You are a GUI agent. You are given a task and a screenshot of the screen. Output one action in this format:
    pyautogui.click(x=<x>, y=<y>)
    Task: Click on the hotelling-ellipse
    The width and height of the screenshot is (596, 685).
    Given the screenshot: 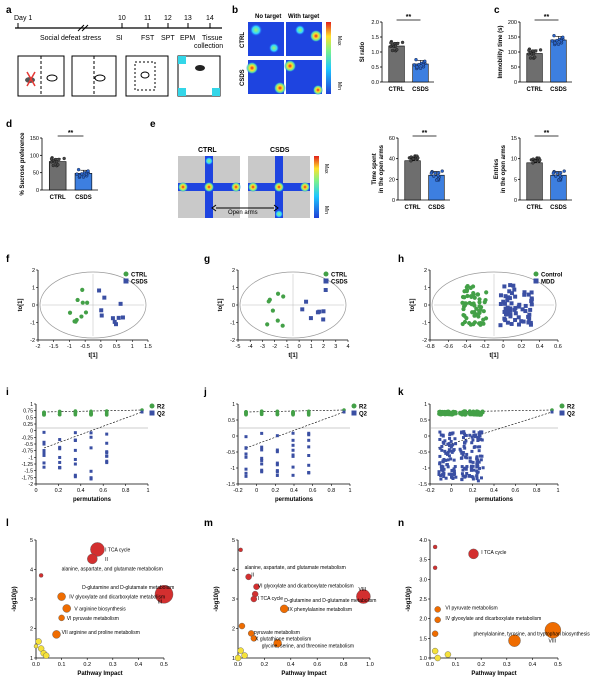 What is the action you would take?
    pyautogui.click(x=93, y=305)
    